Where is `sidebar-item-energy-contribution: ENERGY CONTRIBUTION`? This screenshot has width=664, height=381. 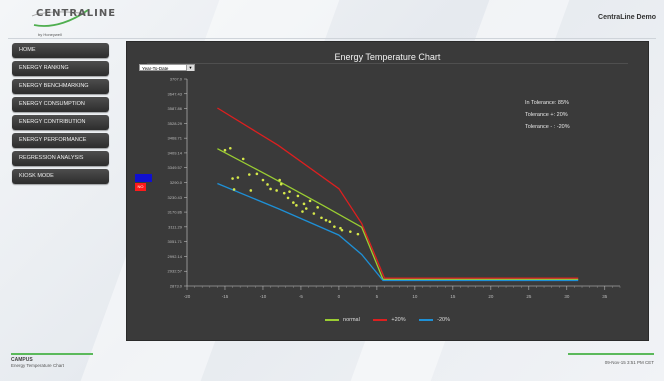
sidebar-item-energy-contribution: ENERGY CONTRIBUTION is located at coordinates (60, 122).